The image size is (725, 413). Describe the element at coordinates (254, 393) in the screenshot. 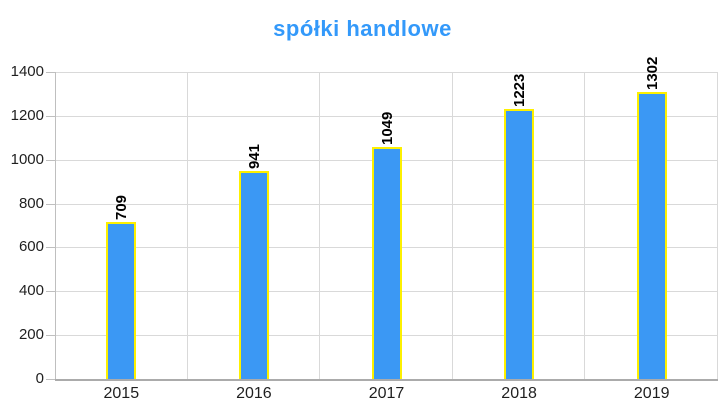

I see `x-axis-category-label: 2016` at that location.